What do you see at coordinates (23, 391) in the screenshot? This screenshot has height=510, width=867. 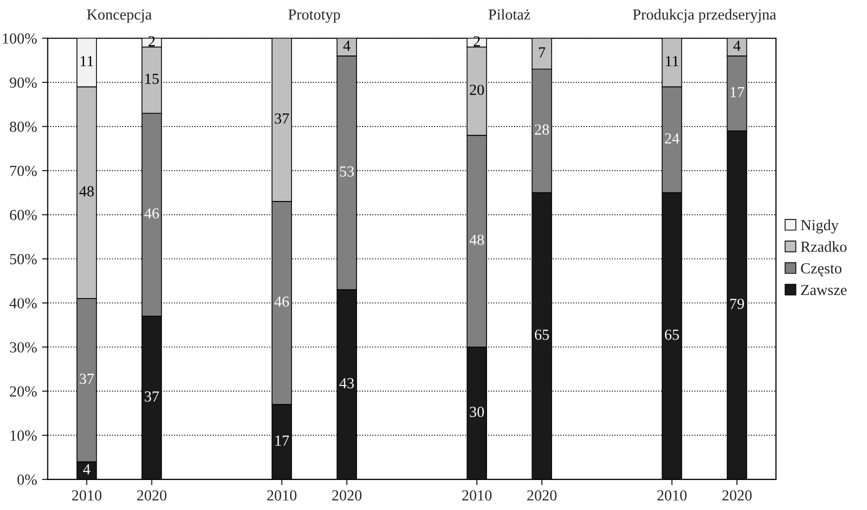 I see `y-tick-label: 20%` at bounding box center [23, 391].